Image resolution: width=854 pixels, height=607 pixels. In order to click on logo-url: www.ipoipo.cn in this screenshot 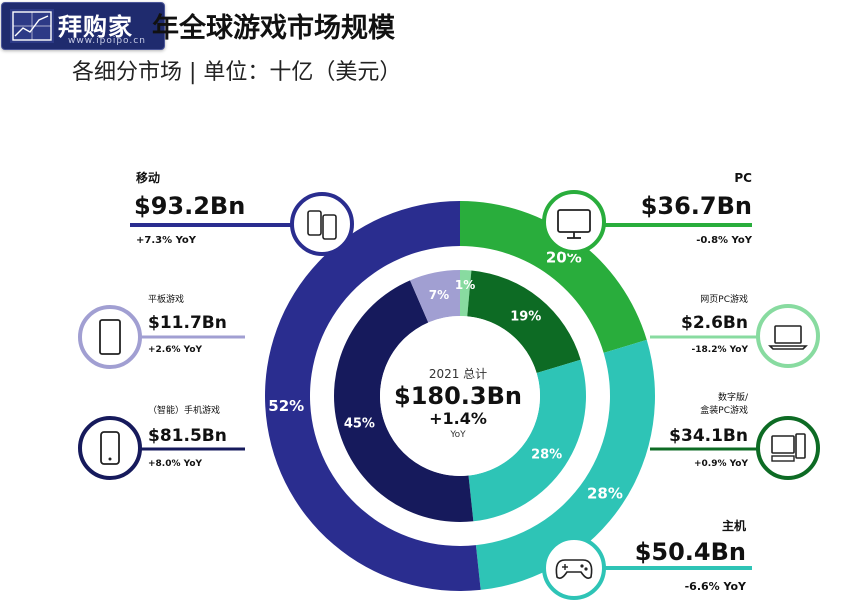, I will do `click(107, 41)`.